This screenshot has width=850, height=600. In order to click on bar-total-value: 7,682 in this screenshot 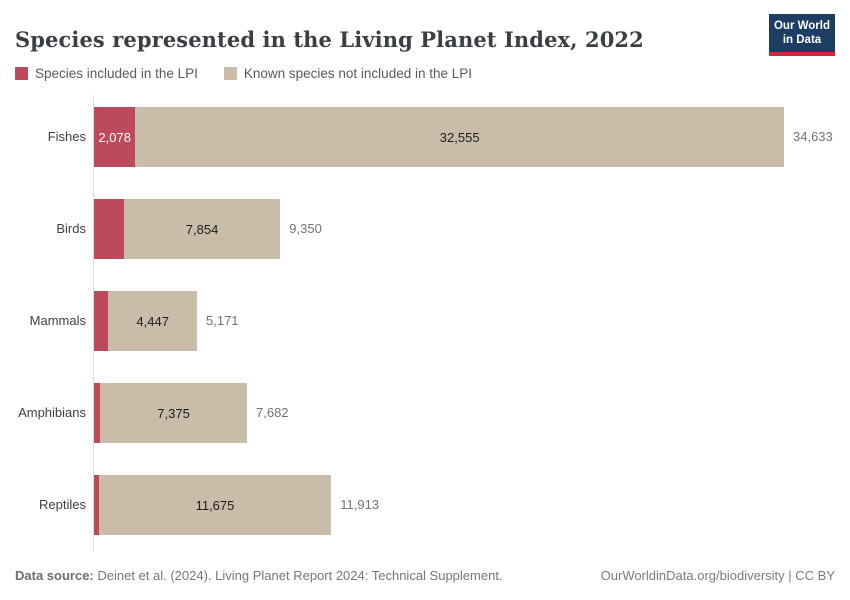, I will do `click(272, 412)`.